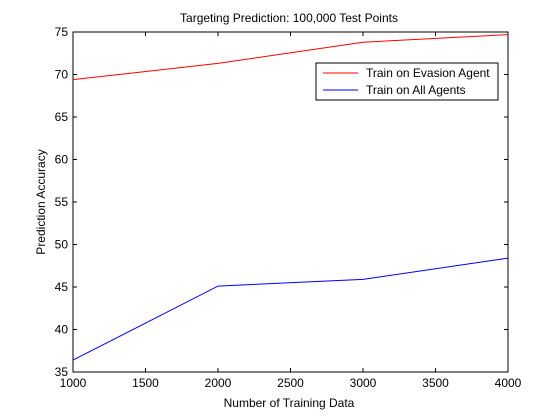 This screenshot has width=560, height=420. What do you see at coordinates (145, 383) in the screenshot?
I see `x-tick-label: 1500` at bounding box center [145, 383].